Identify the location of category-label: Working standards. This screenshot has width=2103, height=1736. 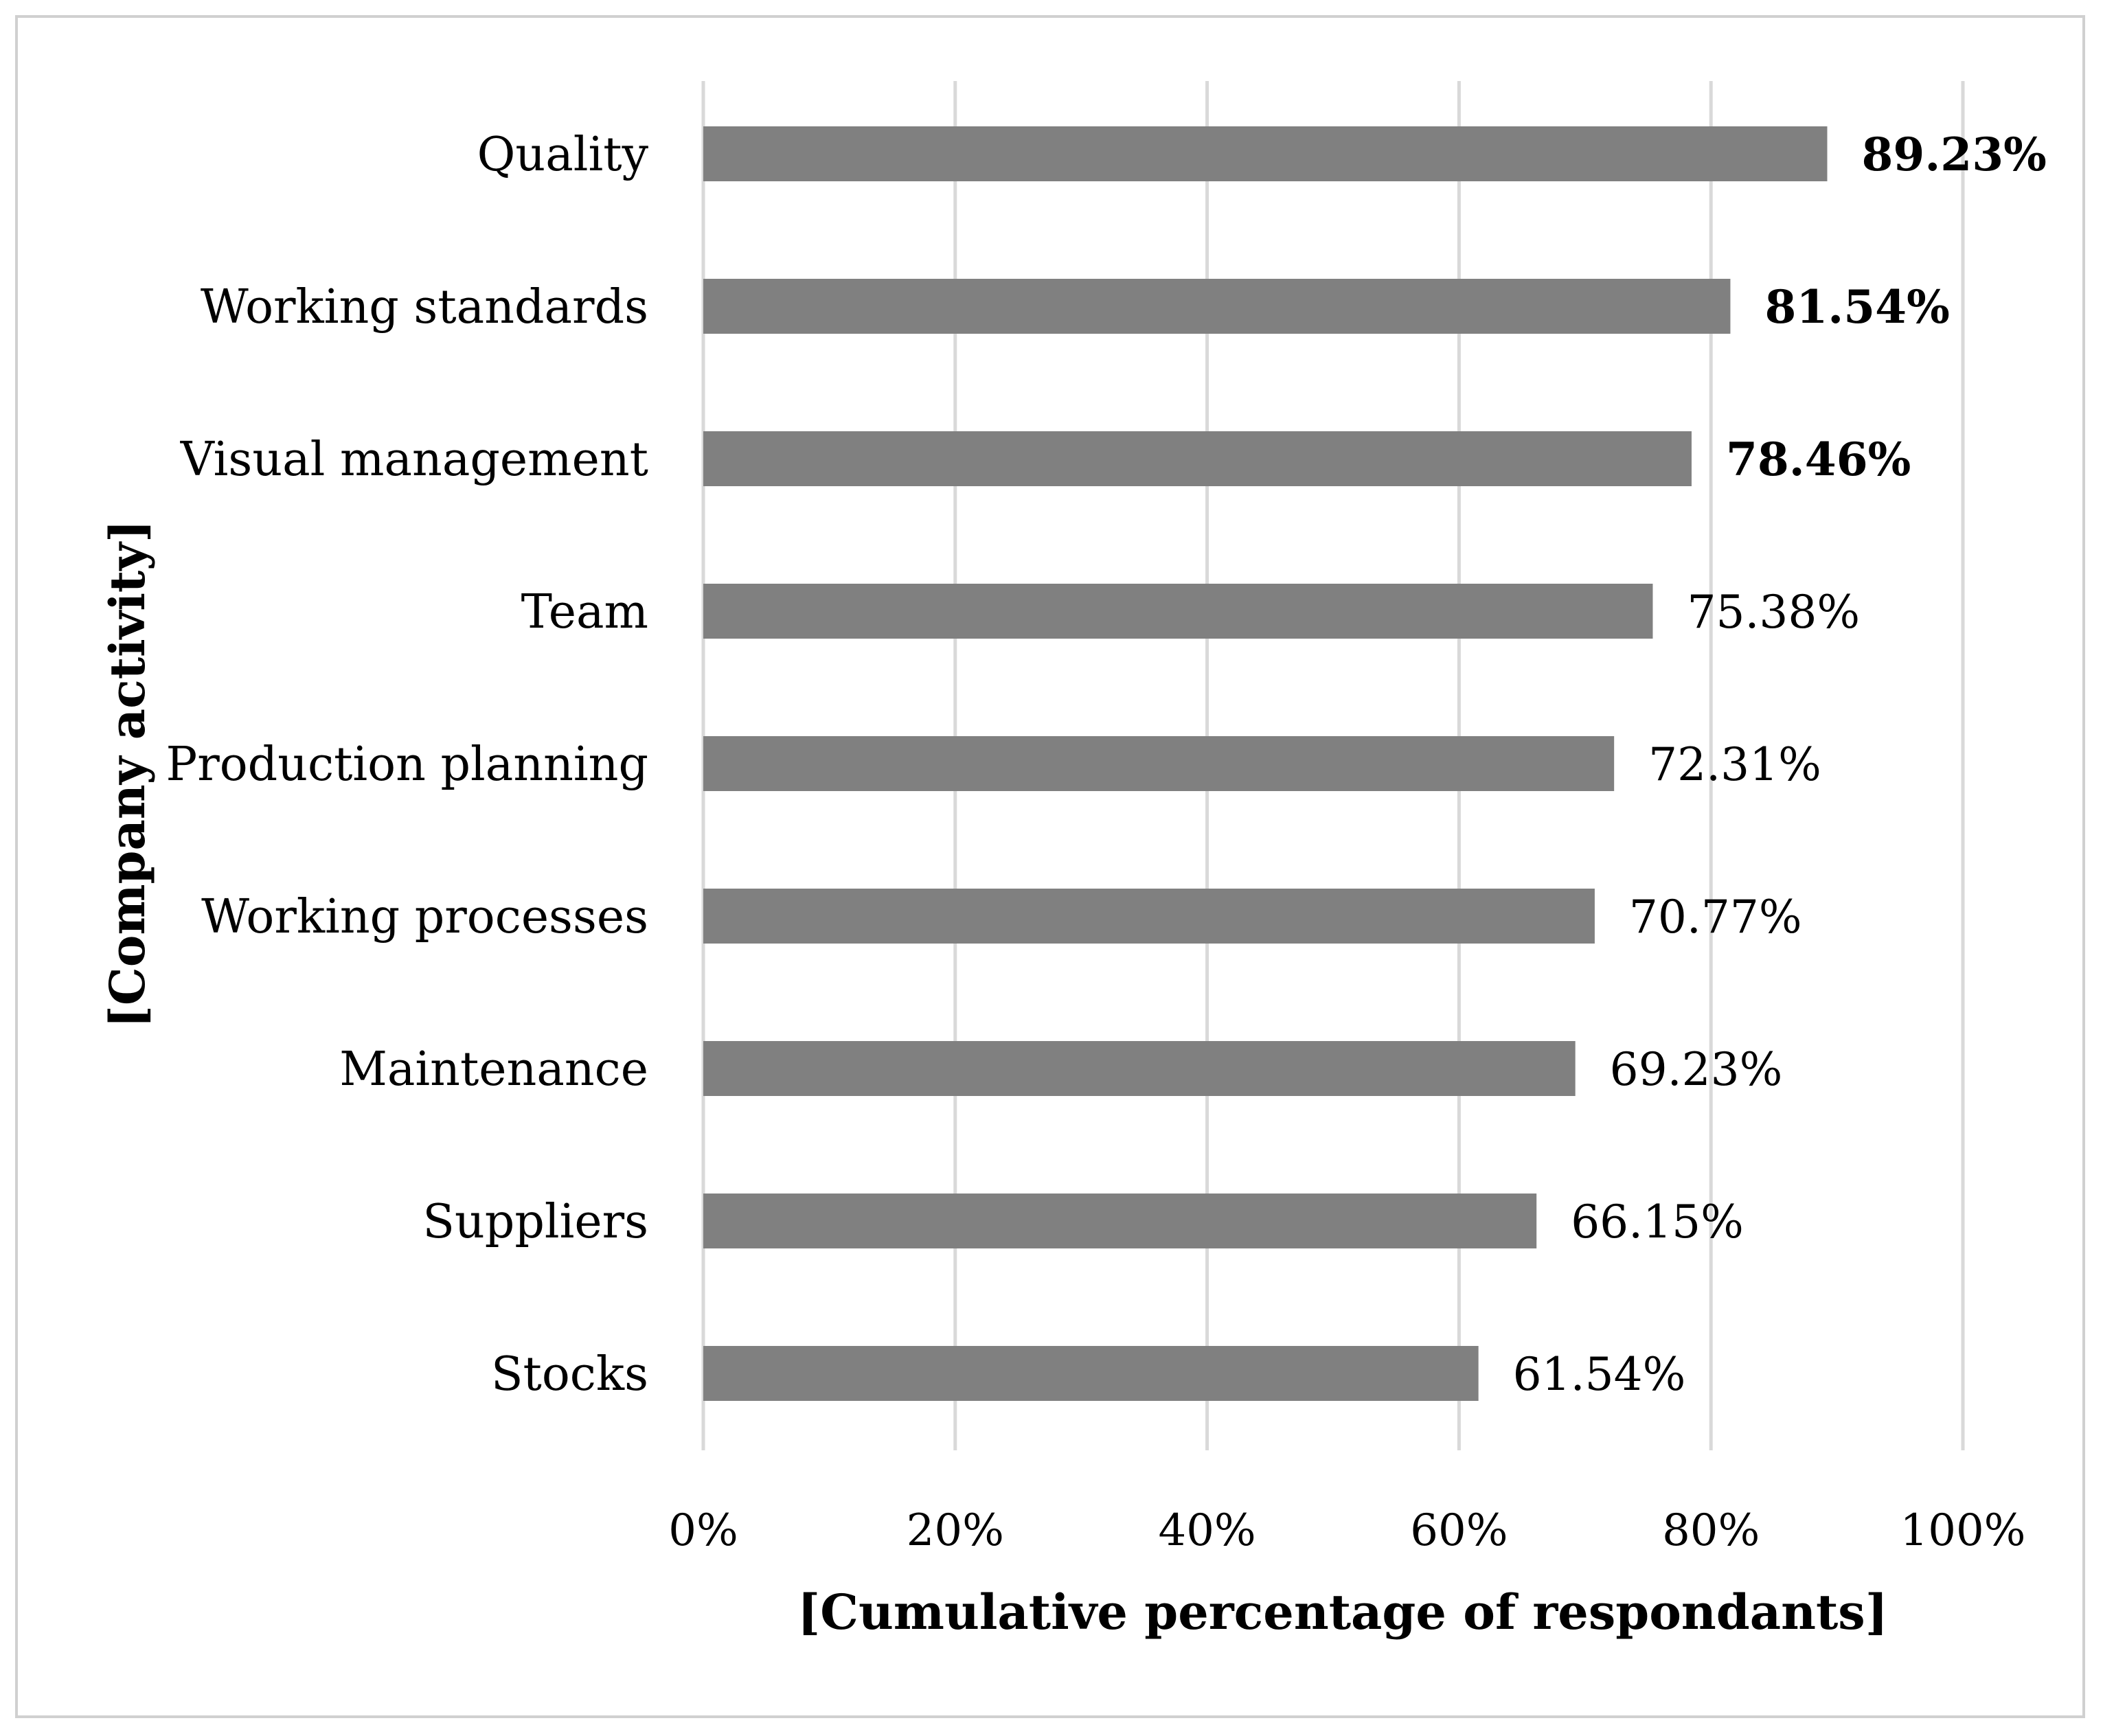
(424, 307).